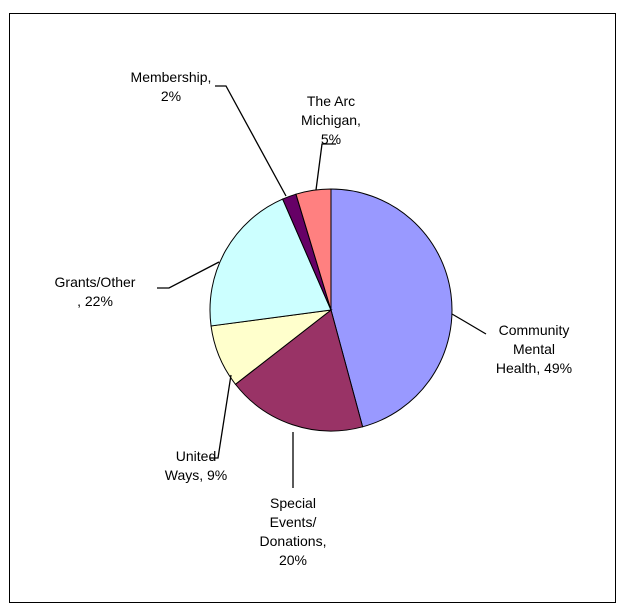  I want to click on data-label-special-events-donations: Special Events/Donations, 20%, so click(293, 531).